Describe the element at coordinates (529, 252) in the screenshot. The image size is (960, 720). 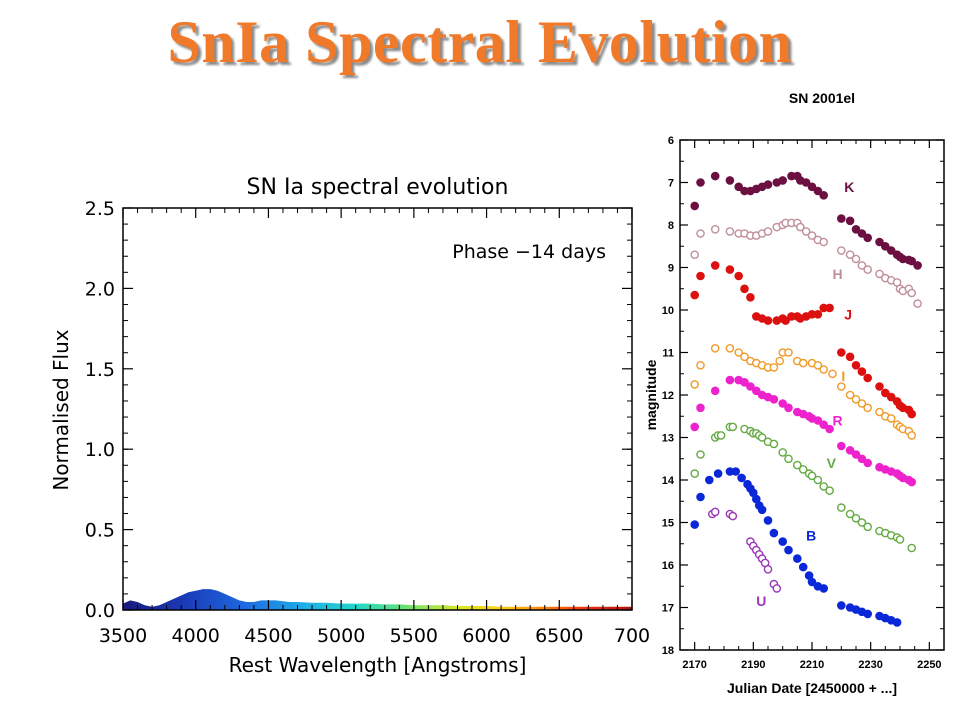
I see `spectrum-phase-annotation: Phase −14 days` at that location.